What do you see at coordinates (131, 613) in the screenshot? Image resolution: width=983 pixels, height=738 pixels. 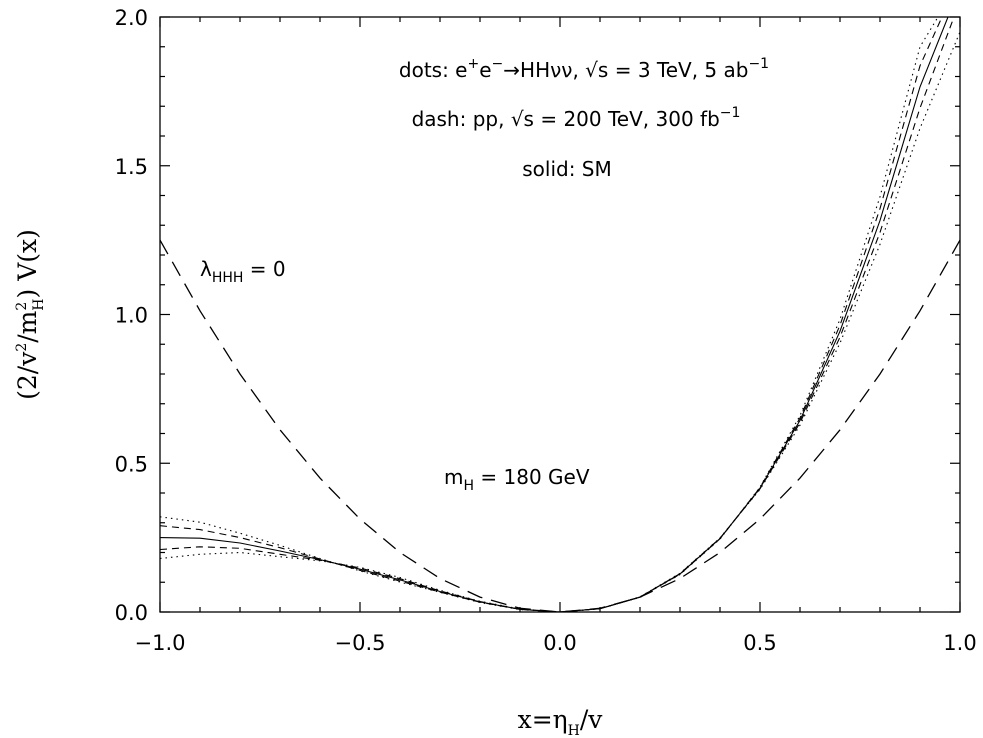 I see `y-tick-label: 0.0` at bounding box center [131, 613].